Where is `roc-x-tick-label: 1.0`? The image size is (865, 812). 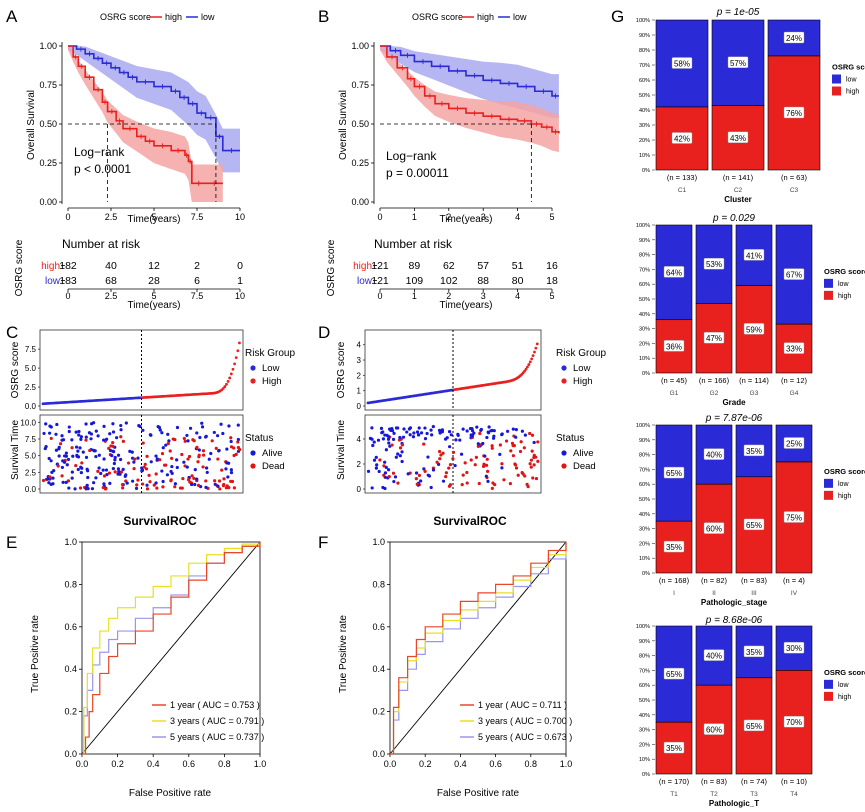
roc-x-tick-label: 1.0 is located at coordinates (260, 764).